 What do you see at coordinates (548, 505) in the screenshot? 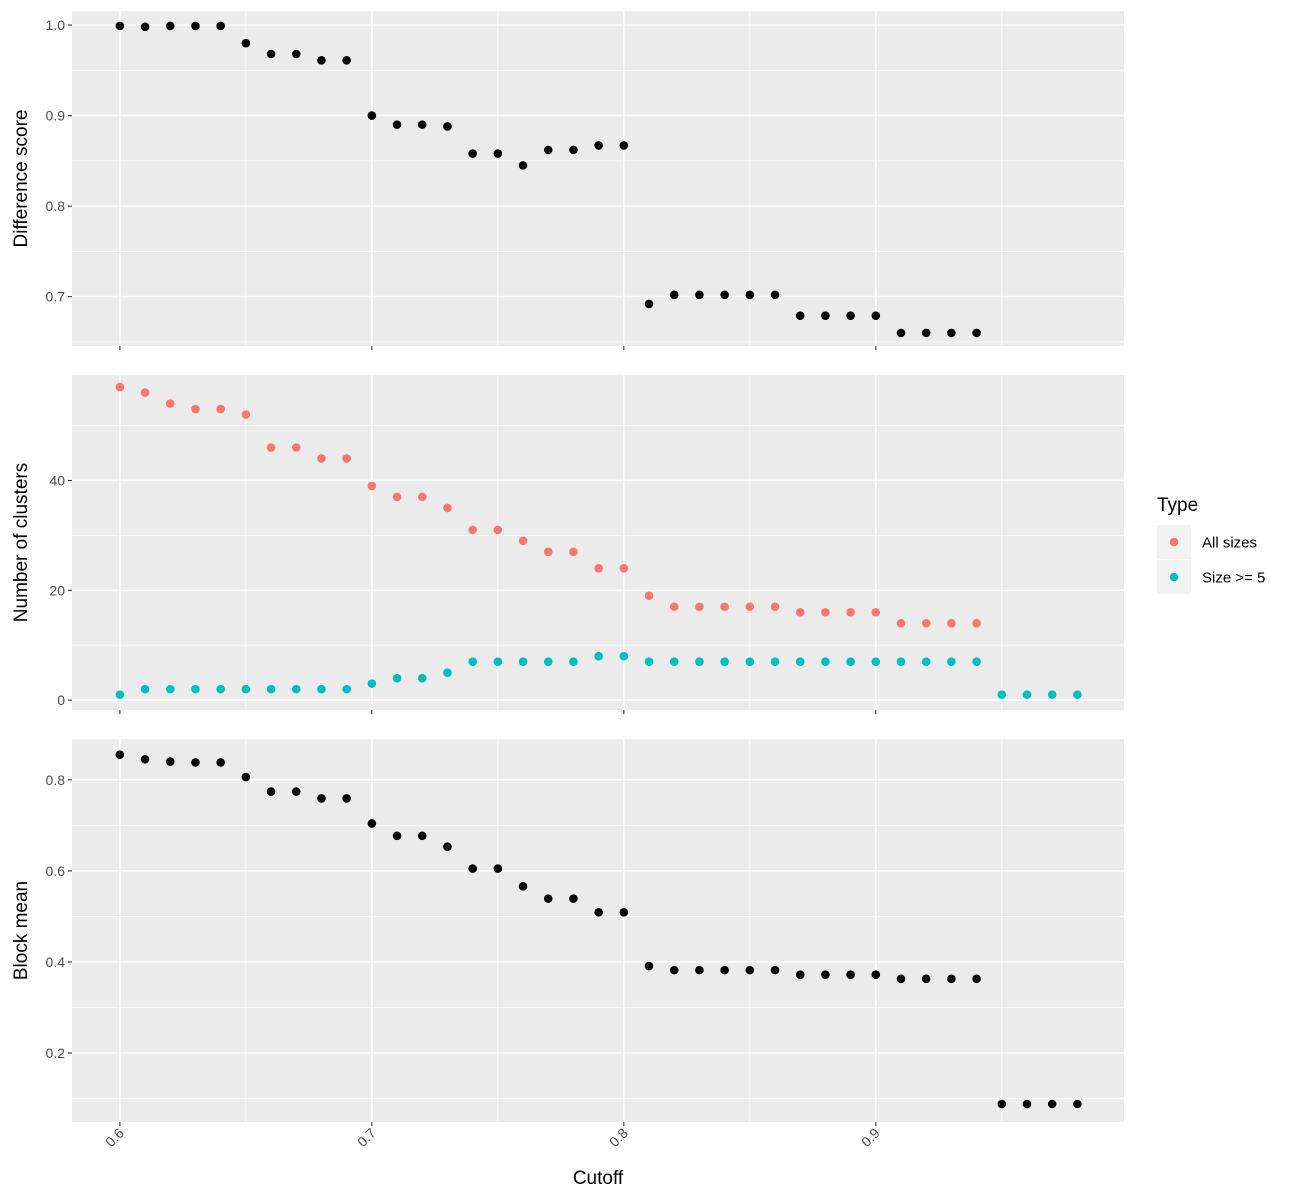
I see `series-all-sizes` at bounding box center [548, 505].